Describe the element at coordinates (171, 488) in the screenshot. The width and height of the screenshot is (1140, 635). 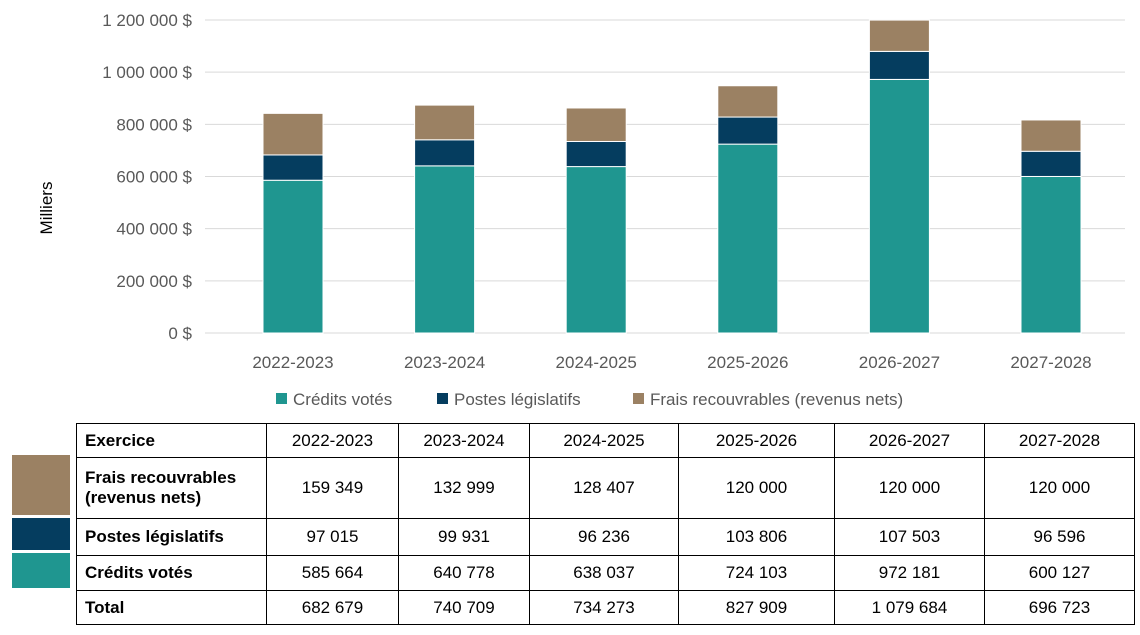
I see `row-label: Frais recouvrables (revenus nets)` at that location.